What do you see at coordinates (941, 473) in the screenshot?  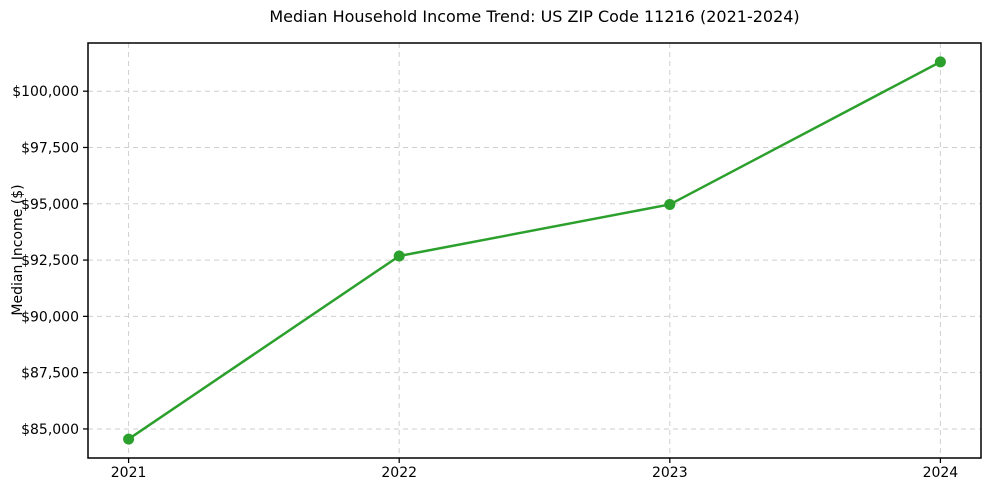 I see `x-tick-label: 2024` at bounding box center [941, 473].